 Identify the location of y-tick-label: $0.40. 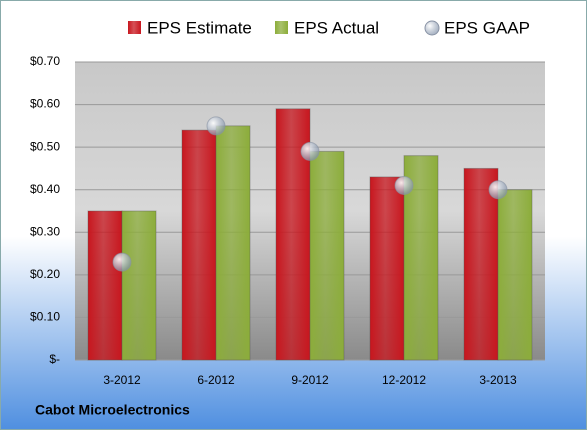
(45, 189).